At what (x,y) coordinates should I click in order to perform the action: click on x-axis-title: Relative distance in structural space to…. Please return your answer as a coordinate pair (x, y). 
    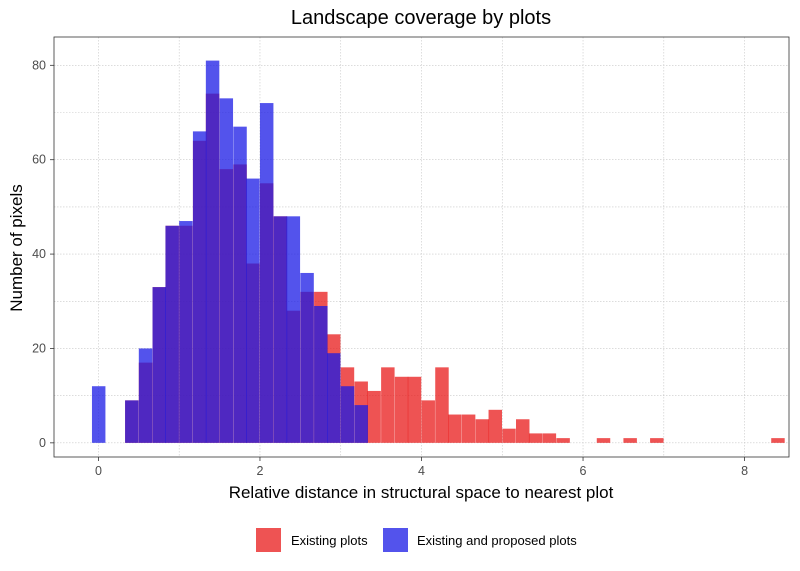
    Looking at the image, I should click on (421, 492).